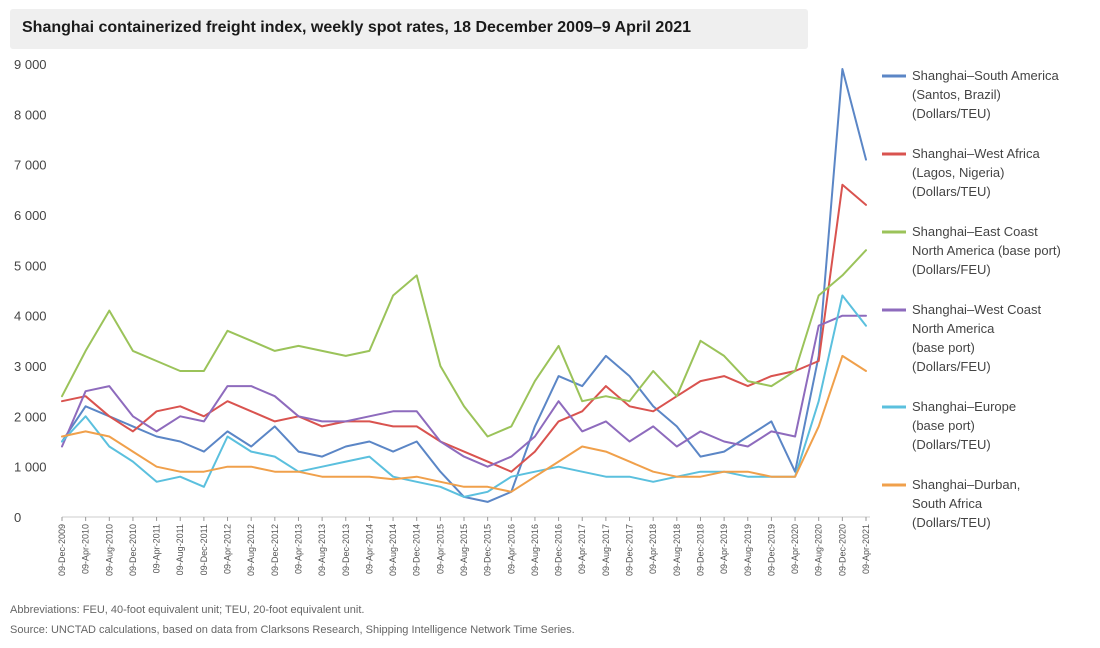 This screenshot has width=1100, height=648. What do you see at coordinates (417, 550) in the screenshot?
I see `x-tick-label: 09-Dec-2014` at bounding box center [417, 550].